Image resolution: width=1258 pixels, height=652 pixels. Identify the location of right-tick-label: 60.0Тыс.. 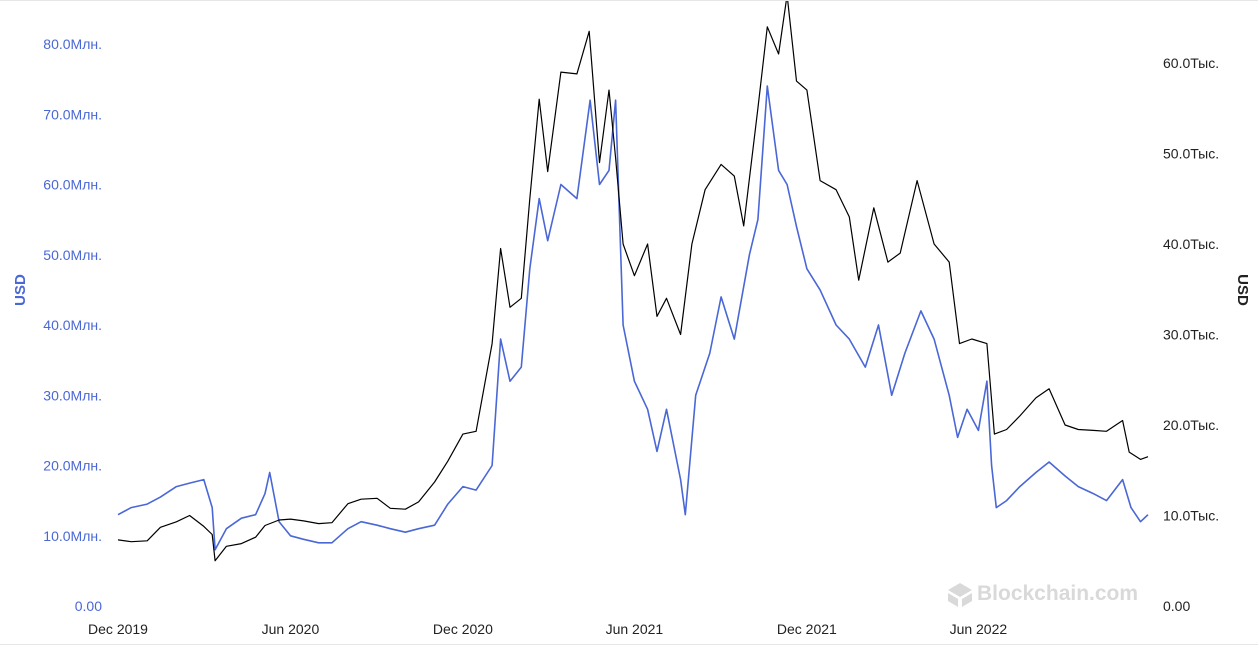
(1191, 63).